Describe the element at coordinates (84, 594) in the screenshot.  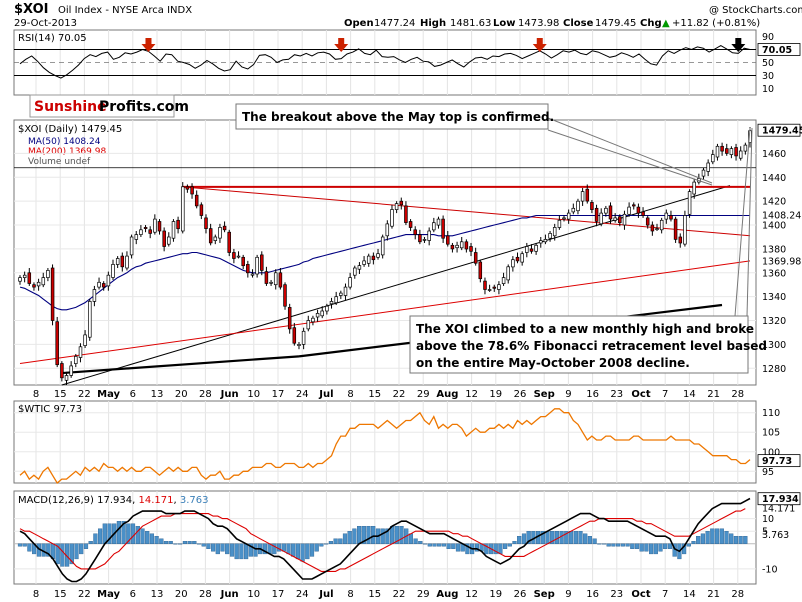
I see `x-tick-label-bottom: 22` at that location.